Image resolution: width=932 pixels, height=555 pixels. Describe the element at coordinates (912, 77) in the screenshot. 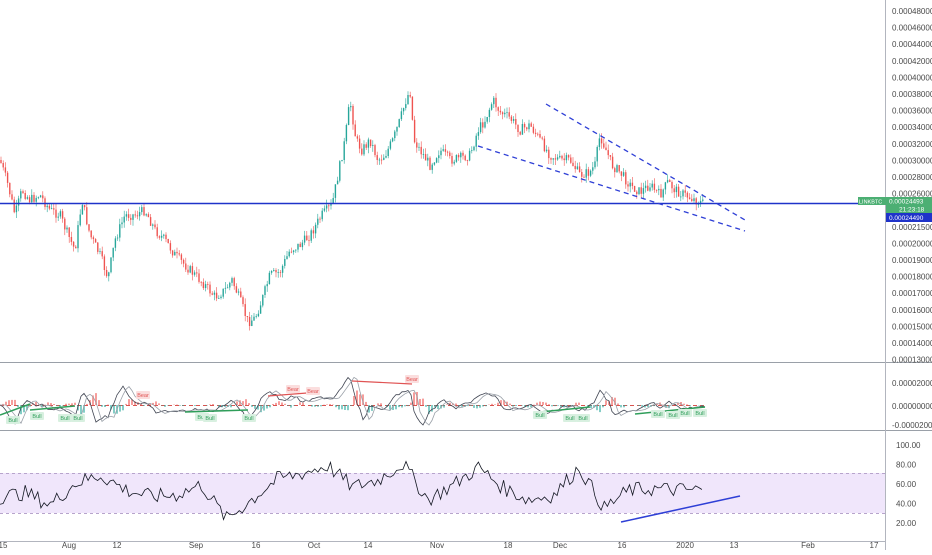

I see `price-scale-label: 0.00040000` at that location.